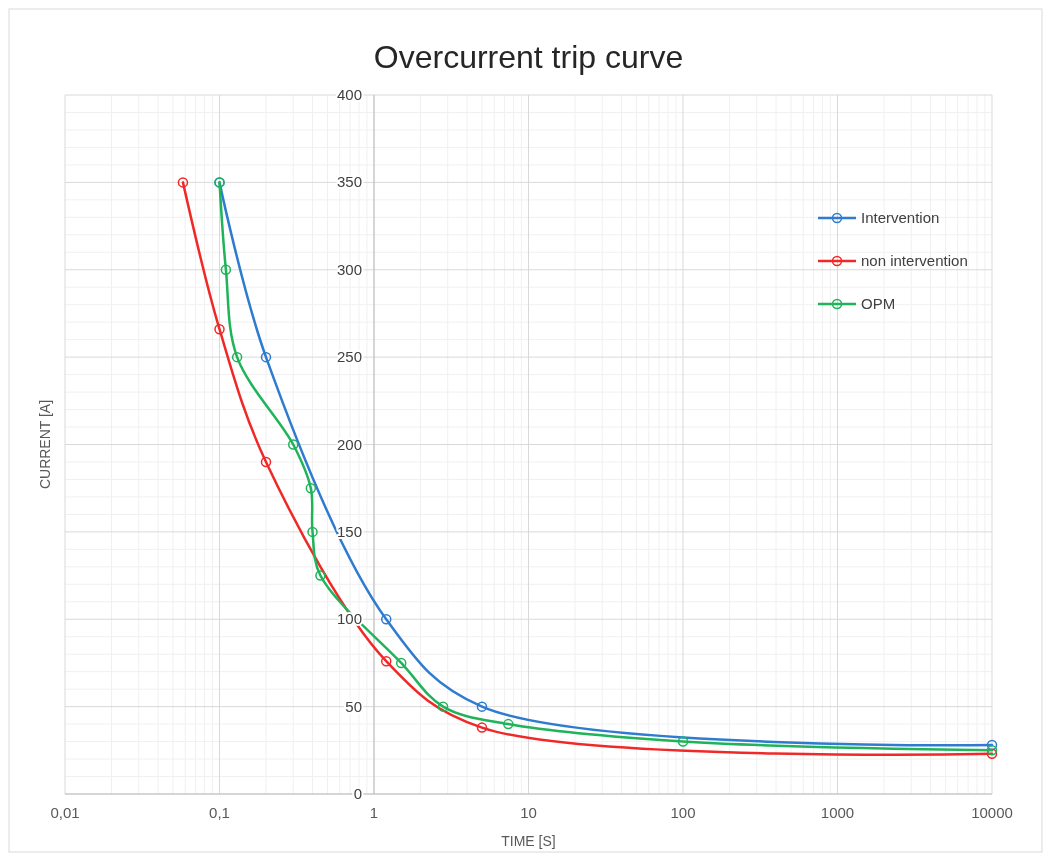 This screenshot has width=1045, height=859. I want to click on y-tick-label: 350, so click(349, 182).